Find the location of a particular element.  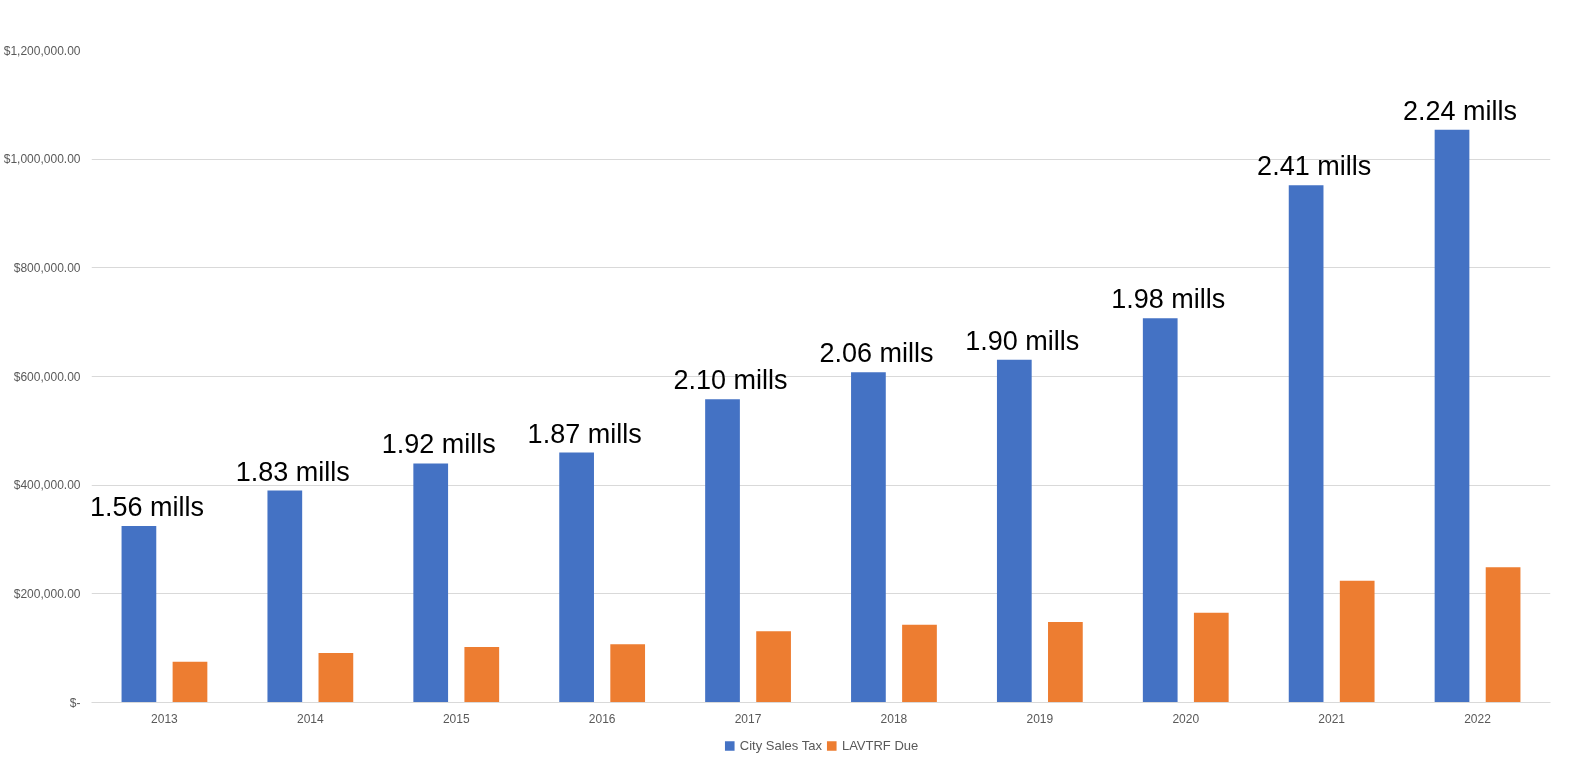

y-tick-label: $1,200,000.00 is located at coordinates (42, 50).